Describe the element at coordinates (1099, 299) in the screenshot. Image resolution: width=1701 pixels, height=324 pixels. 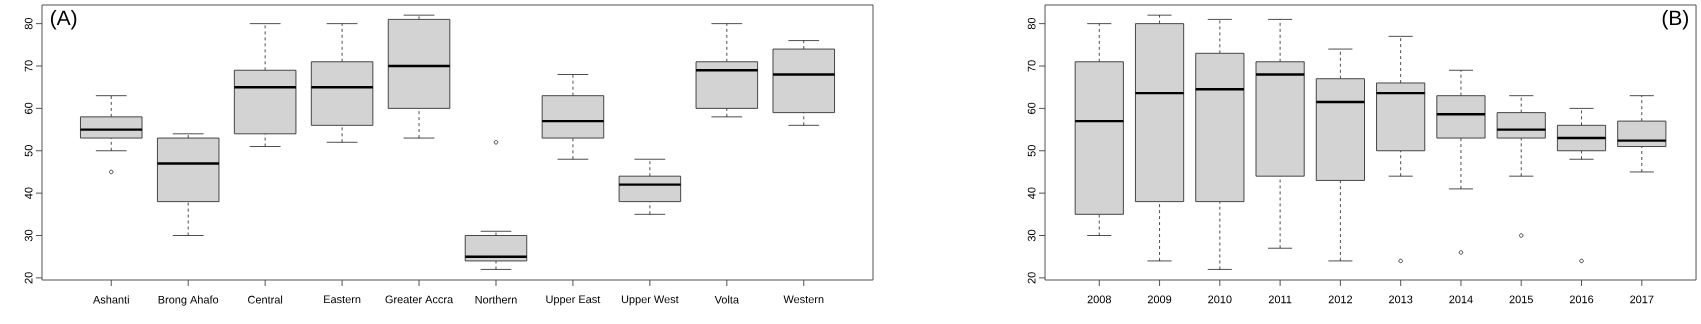
I see `x-tick-label: 2008` at that location.